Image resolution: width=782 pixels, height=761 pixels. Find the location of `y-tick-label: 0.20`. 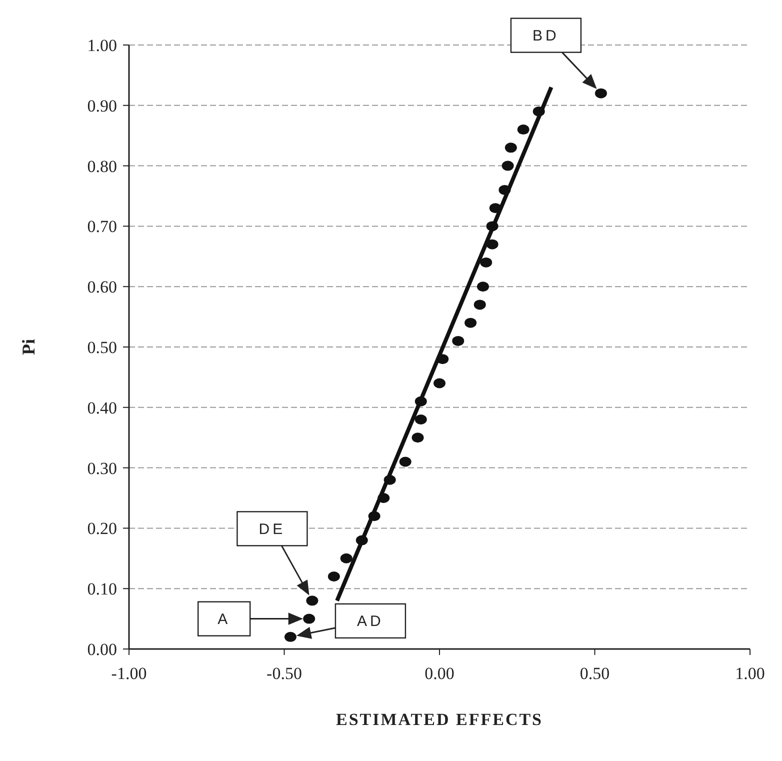

y-tick-label: 0.20 is located at coordinates (102, 528).